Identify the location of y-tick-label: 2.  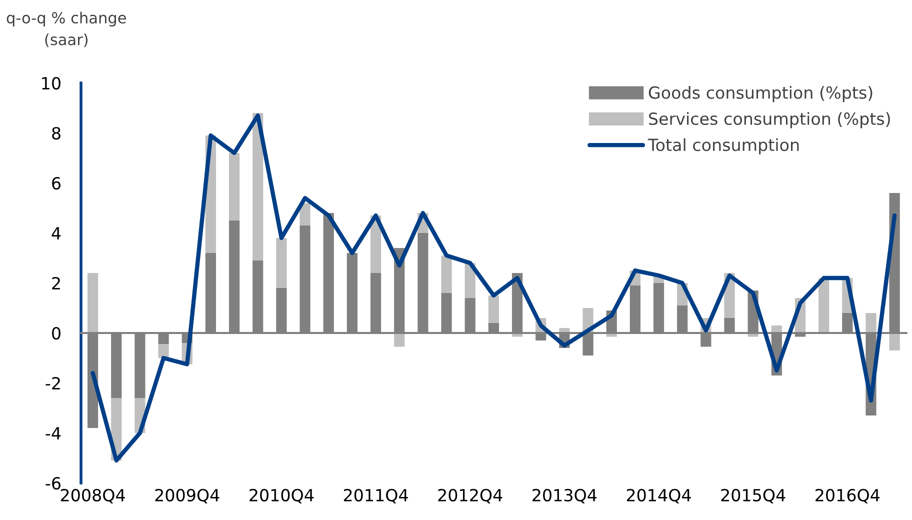
(56, 283).